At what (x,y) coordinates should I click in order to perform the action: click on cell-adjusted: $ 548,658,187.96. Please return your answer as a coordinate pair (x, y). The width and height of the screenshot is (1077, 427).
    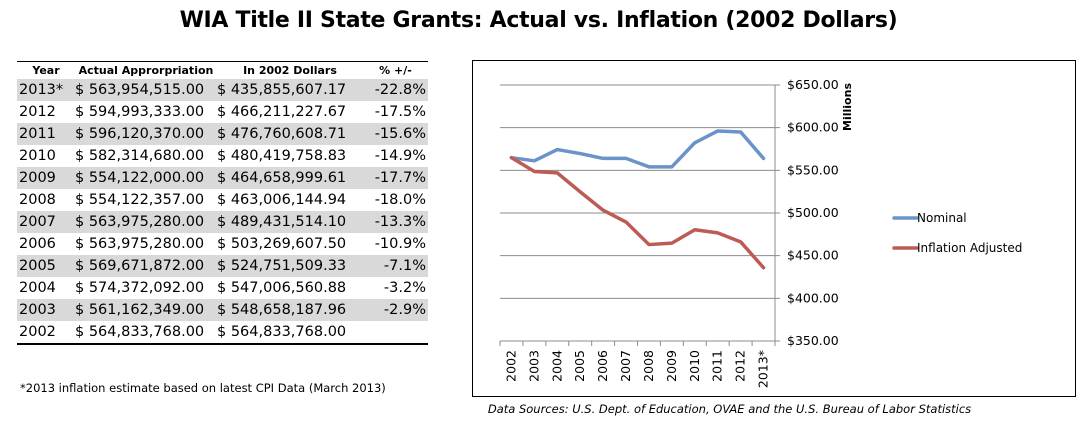
    Looking at the image, I should click on (282, 310).